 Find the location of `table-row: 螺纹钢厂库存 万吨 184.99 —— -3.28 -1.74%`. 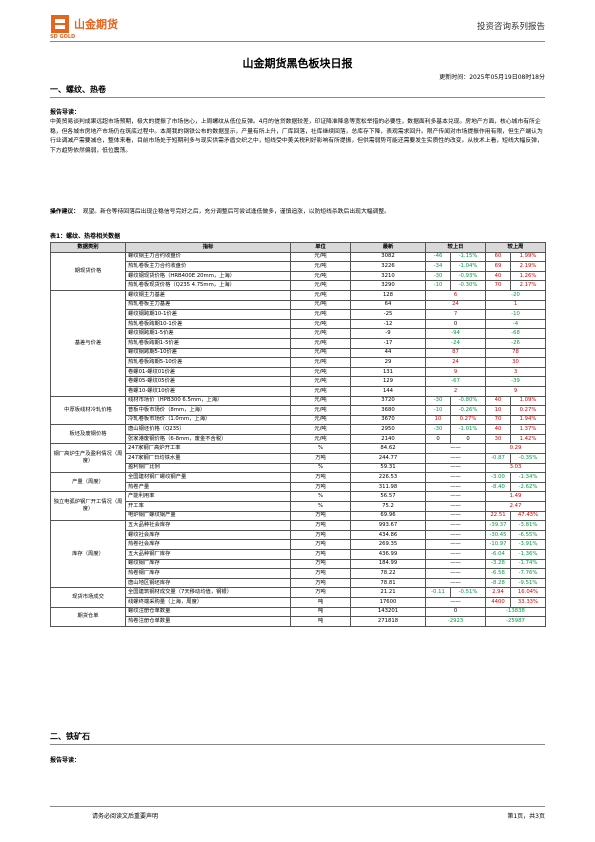

table-row: 螺纹钢厂库存 万吨 184.99 —— -3.28 -1.74% is located at coordinates (298, 564).